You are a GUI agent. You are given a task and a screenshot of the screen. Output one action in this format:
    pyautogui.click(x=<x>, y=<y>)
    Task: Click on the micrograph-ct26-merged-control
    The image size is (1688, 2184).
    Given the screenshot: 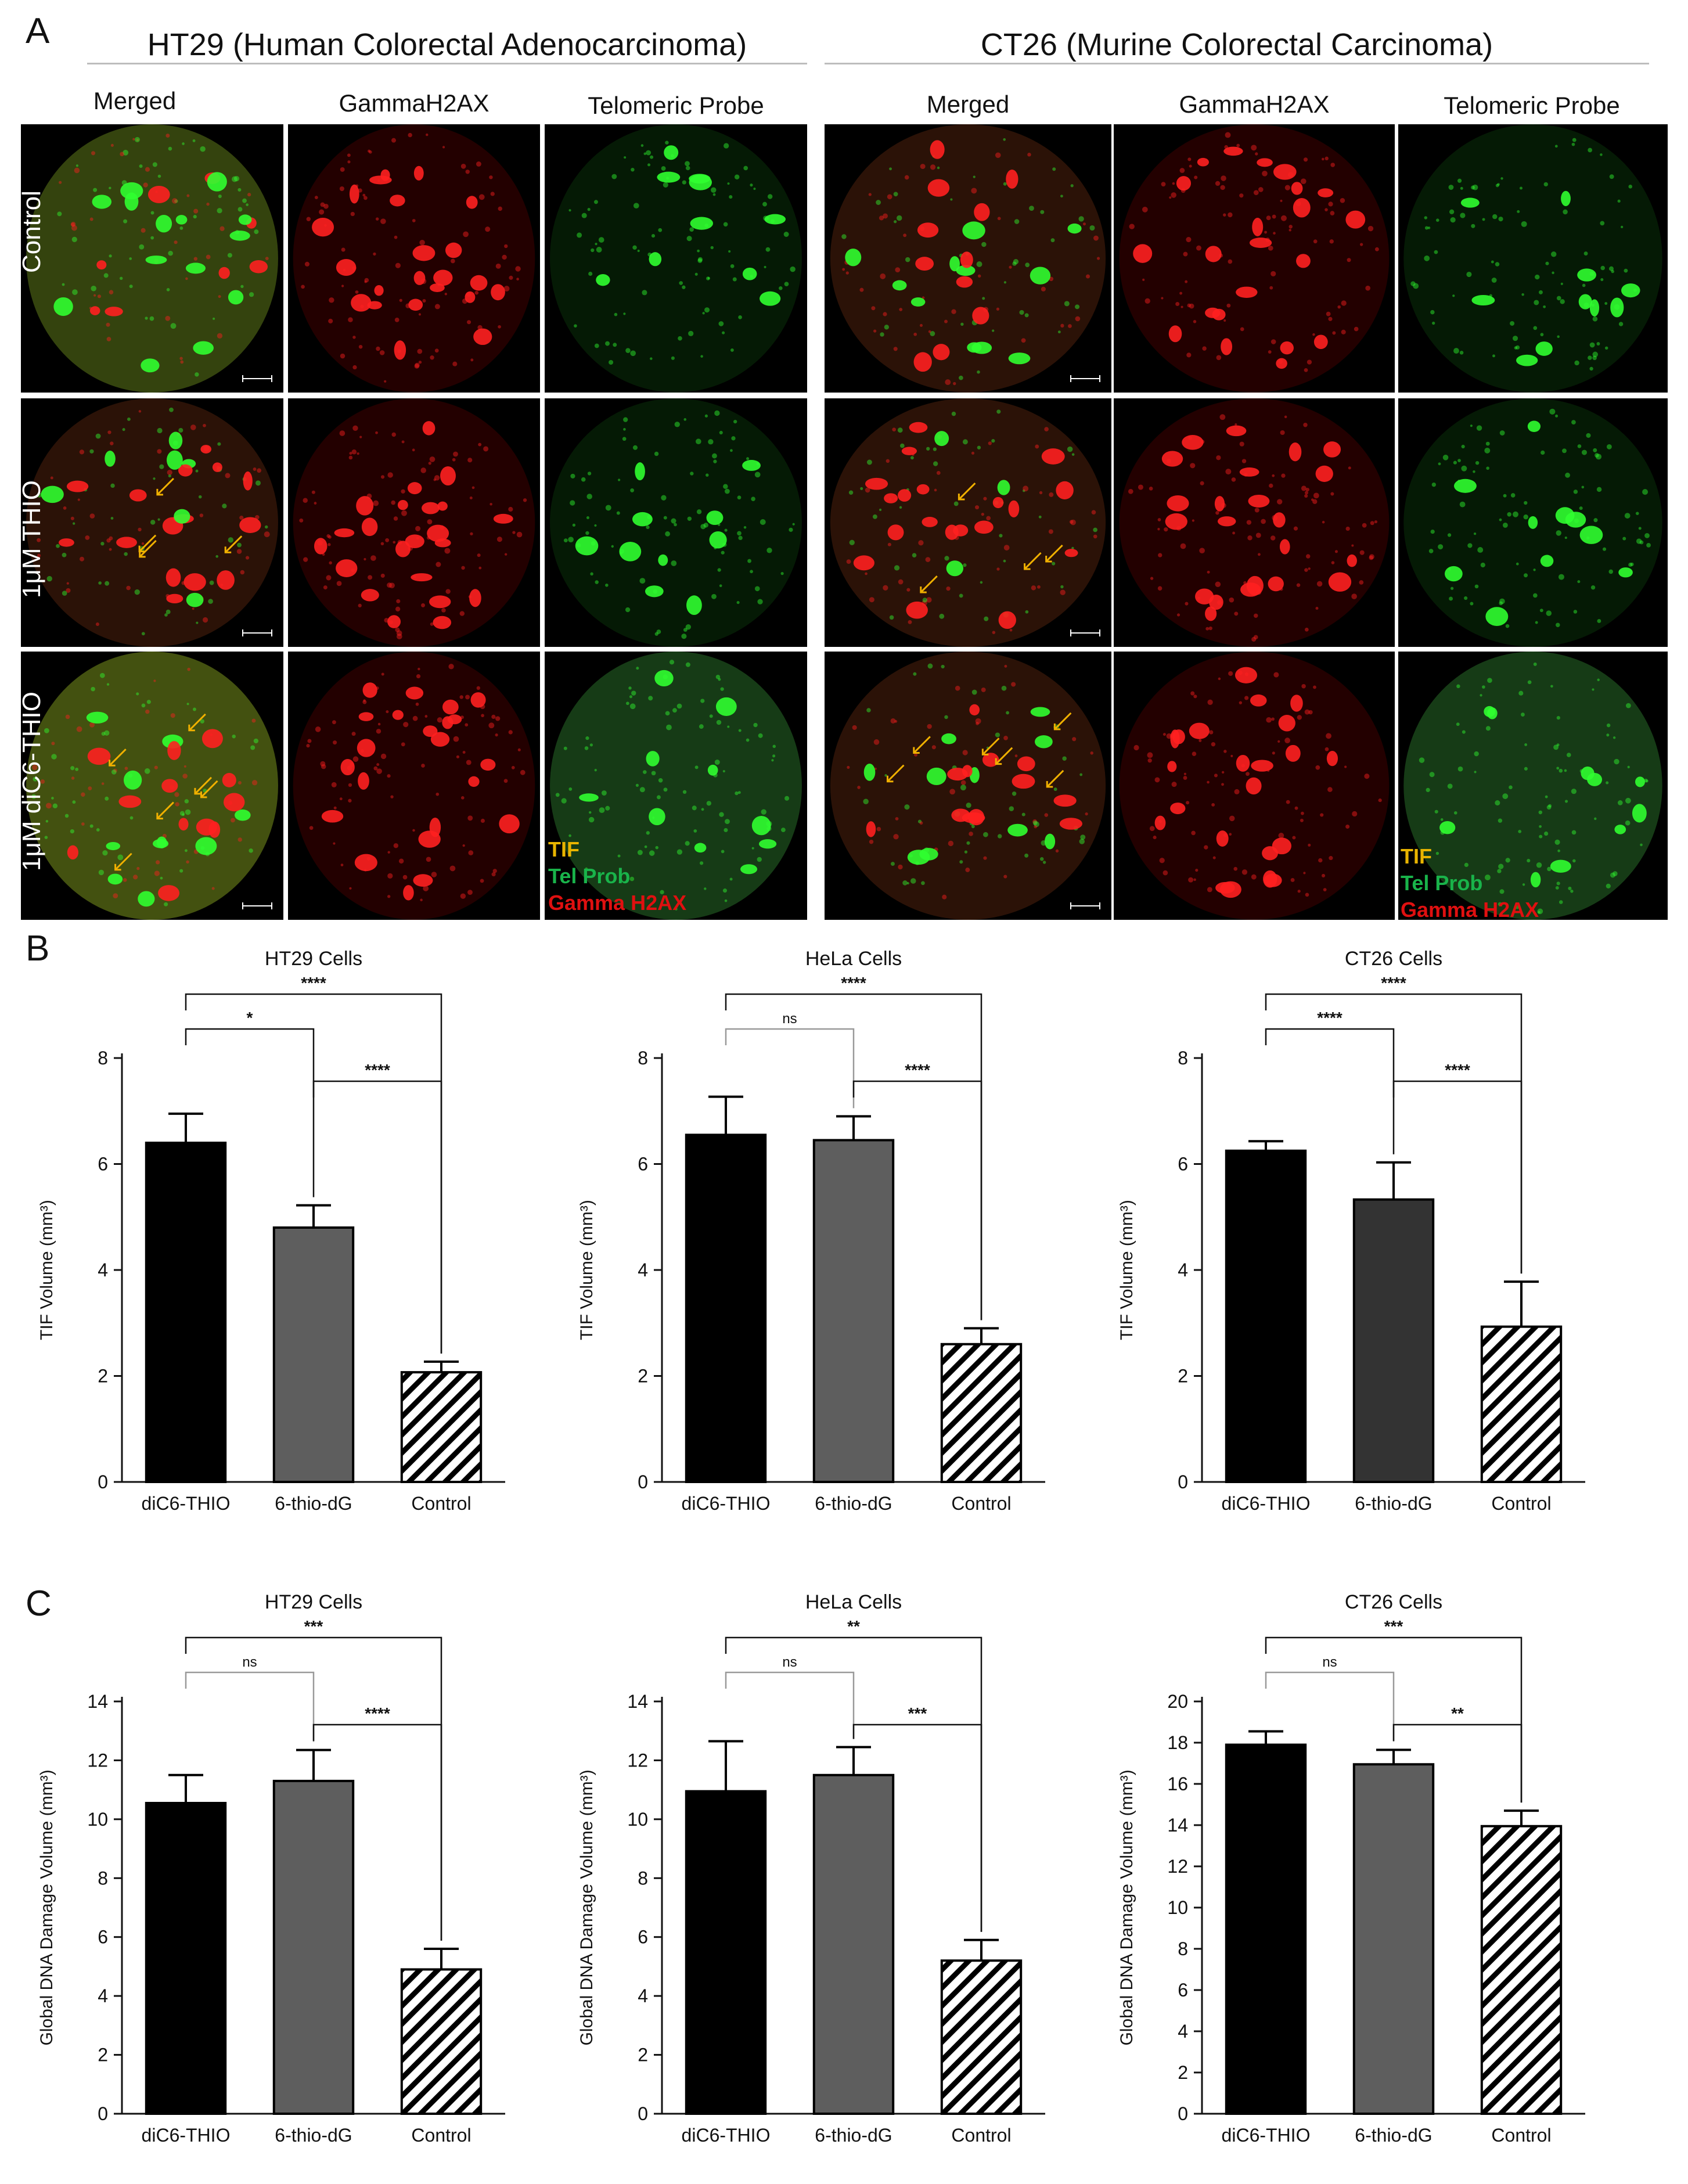 What is the action you would take?
    pyautogui.click(x=968, y=258)
    